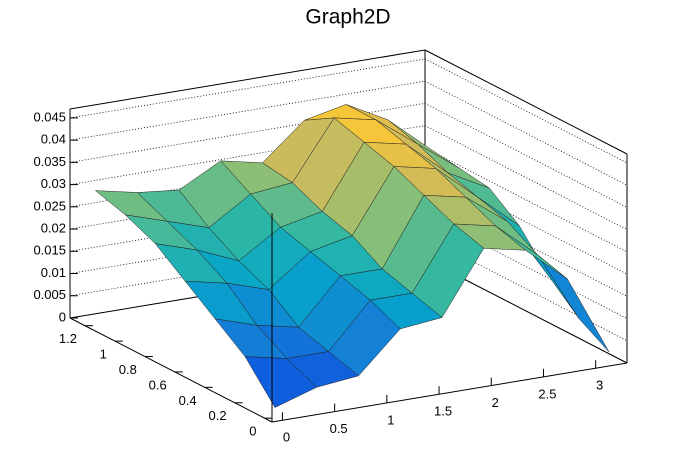 Image resolution: width=696 pixels, height=472 pixels. I want to click on x-tick-label: 0.5, so click(339, 428).